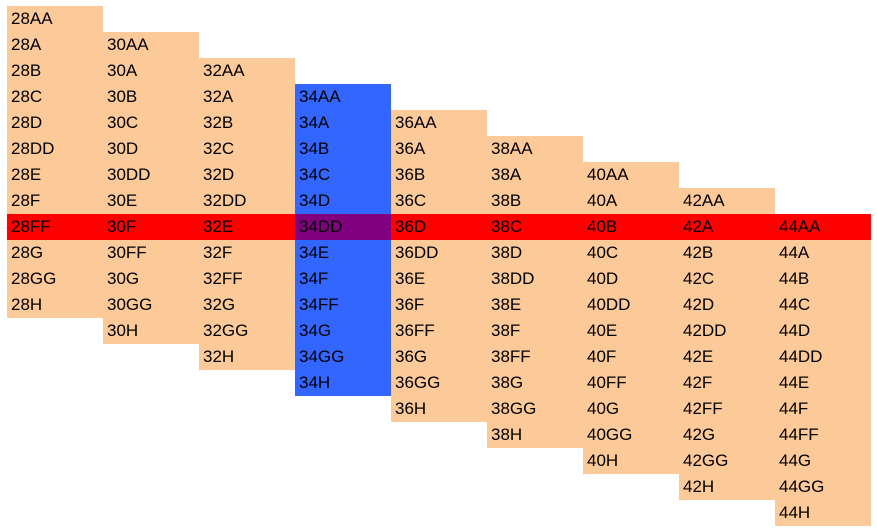  Describe the element at coordinates (55, 45) in the screenshot. I see `size-cell: 28A` at that location.